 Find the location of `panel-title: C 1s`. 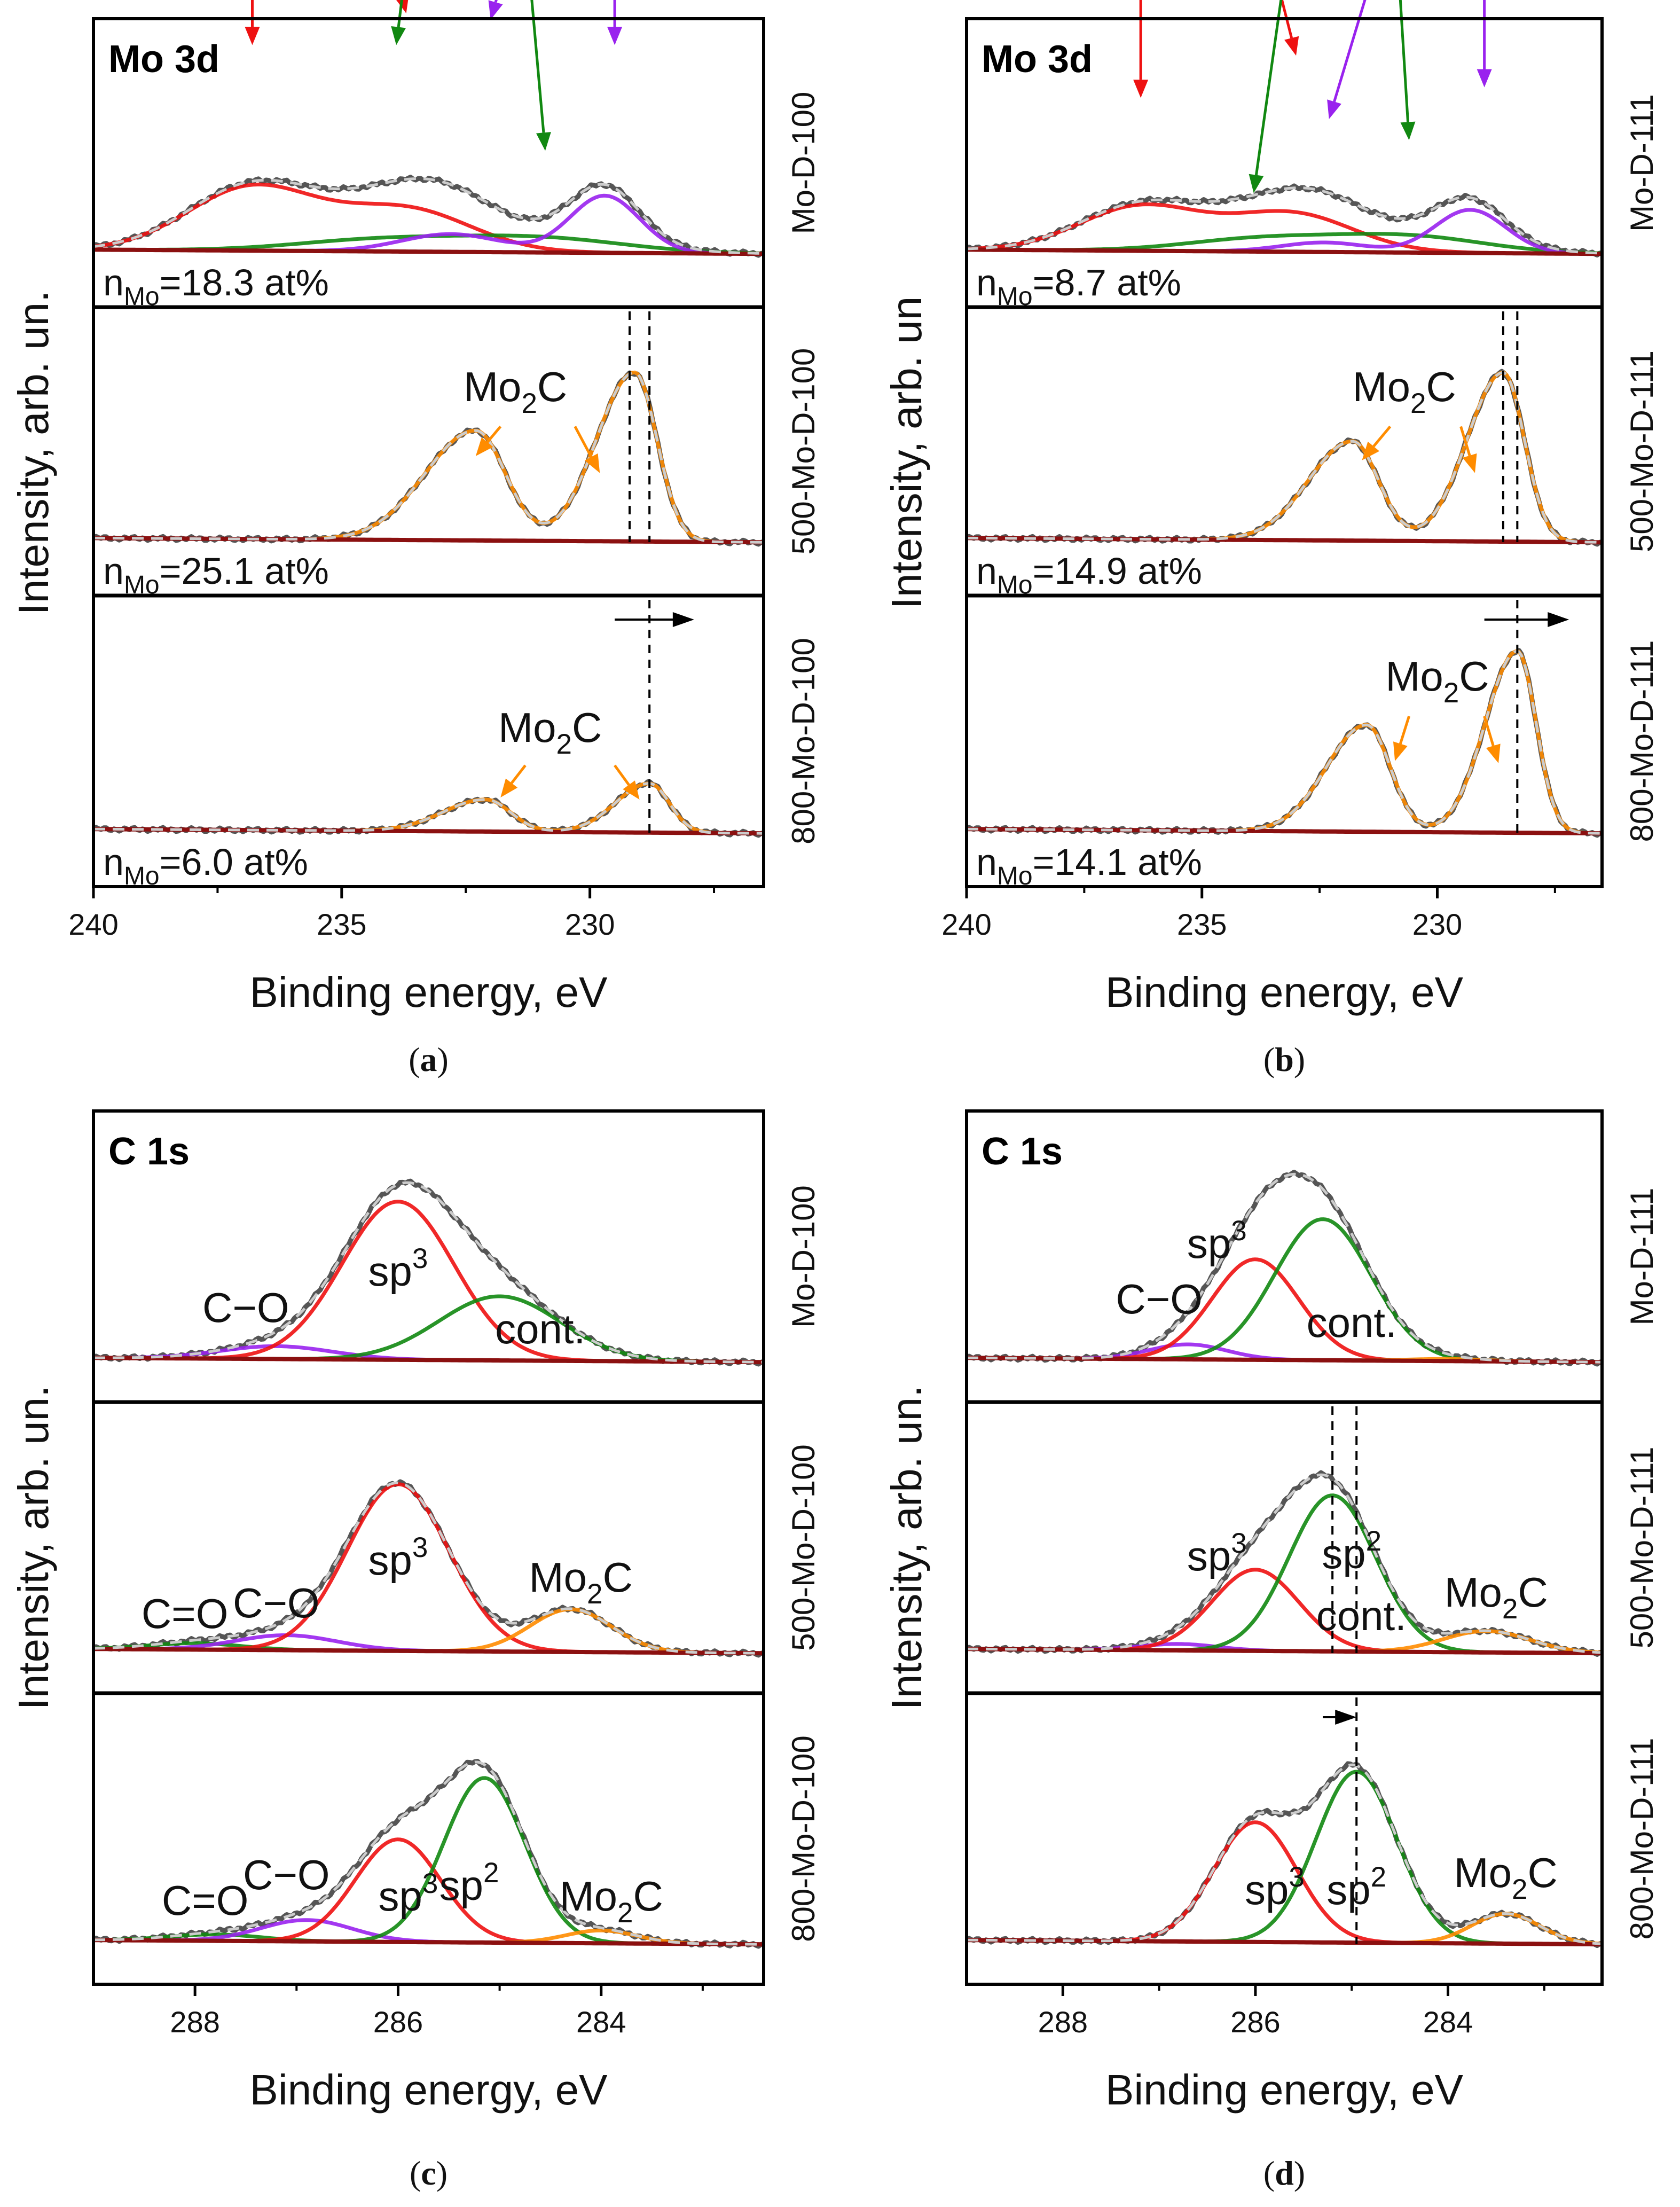

panel-title: C 1s is located at coordinates (149, 1151).